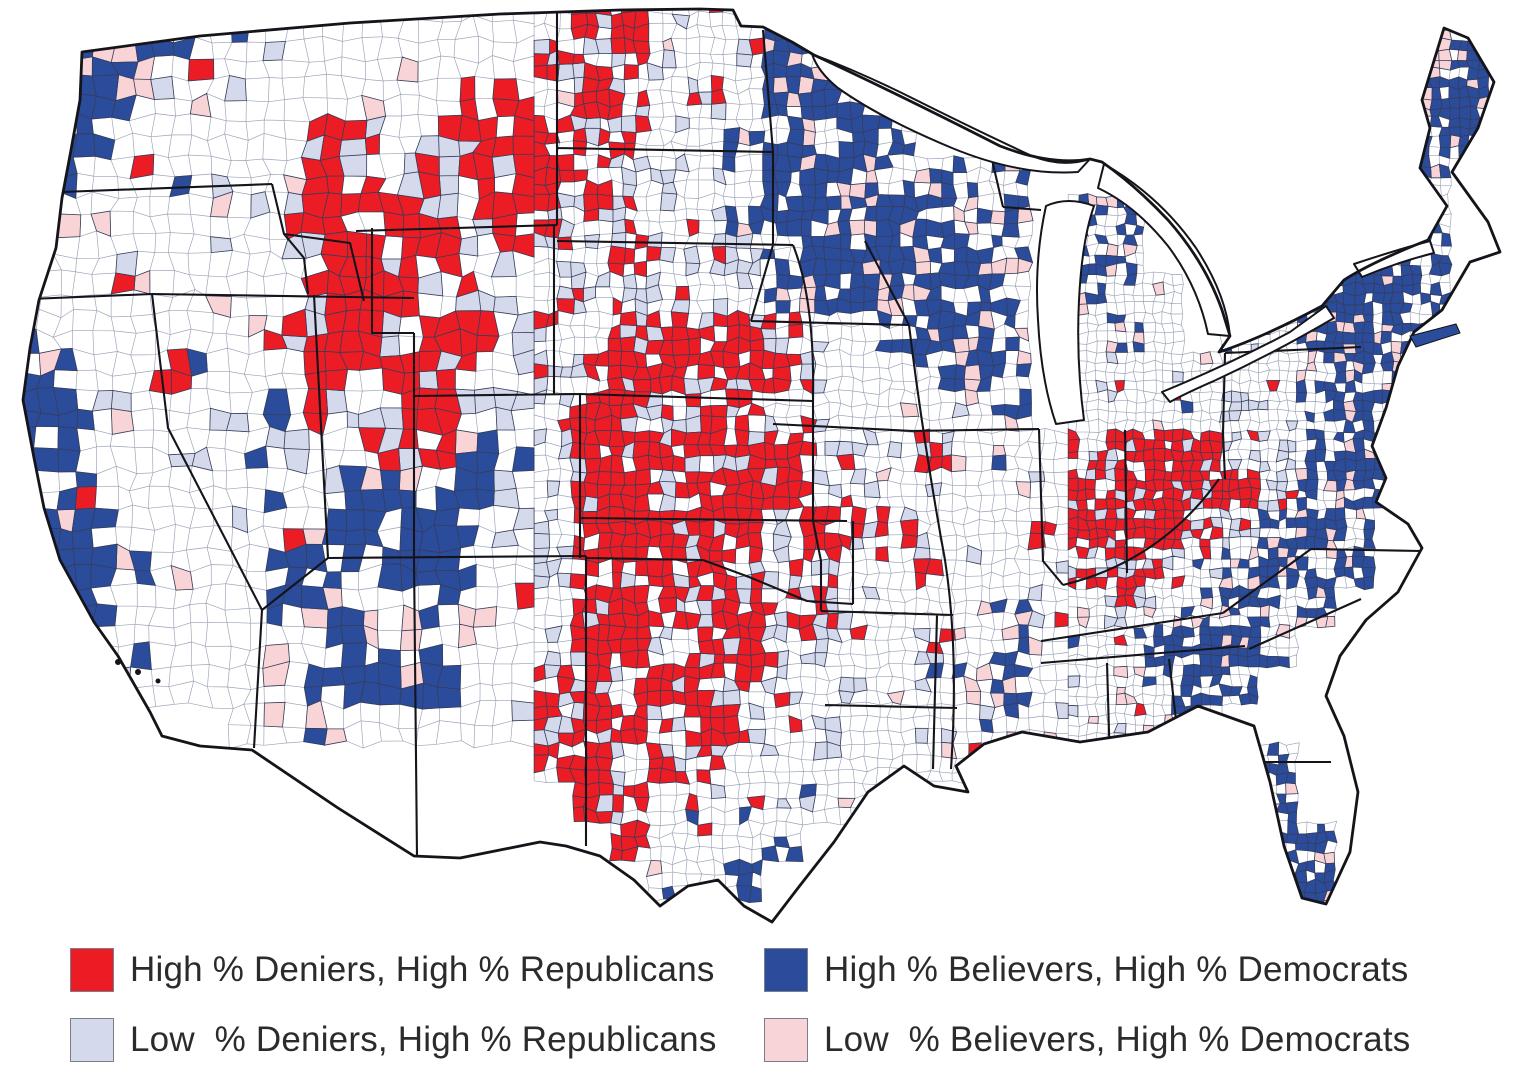 The height and width of the screenshot is (1073, 1526). What do you see at coordinates (1117, 1039) in the screenshot?
I see `legend-label-low-believers: Low % Believers, High % Democrats` at bounding box center [1117, 1039].